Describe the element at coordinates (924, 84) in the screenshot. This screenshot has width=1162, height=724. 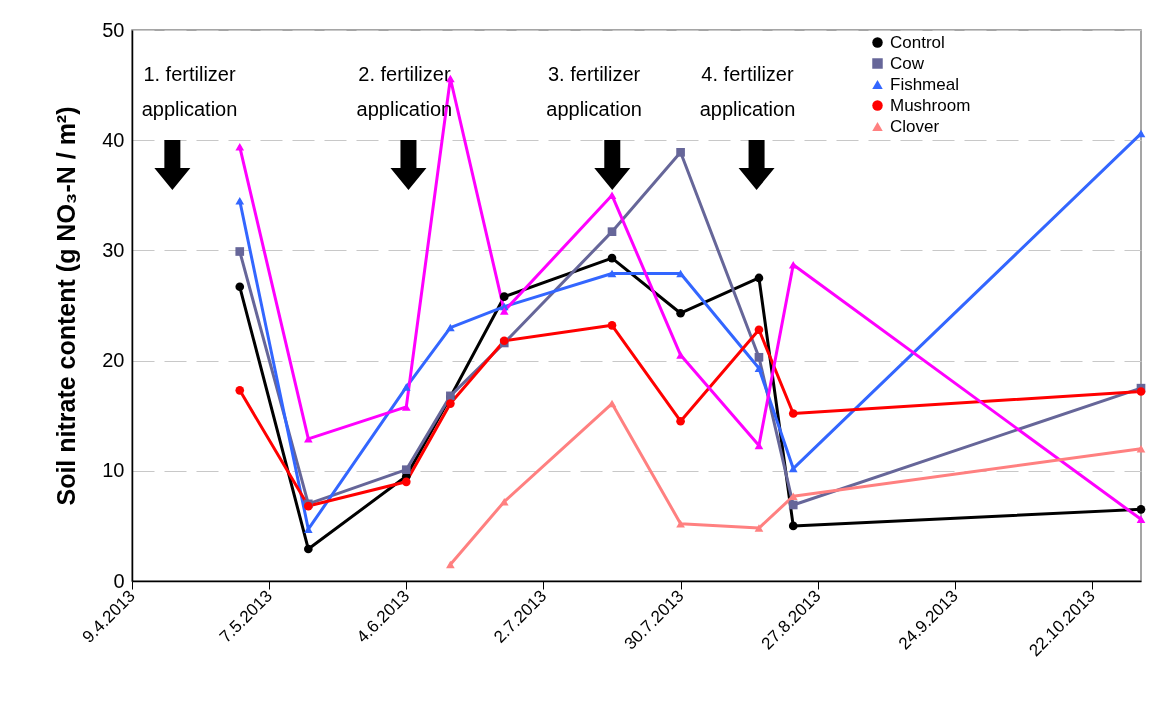
I see `legend-label: Fishmeal` at that location.